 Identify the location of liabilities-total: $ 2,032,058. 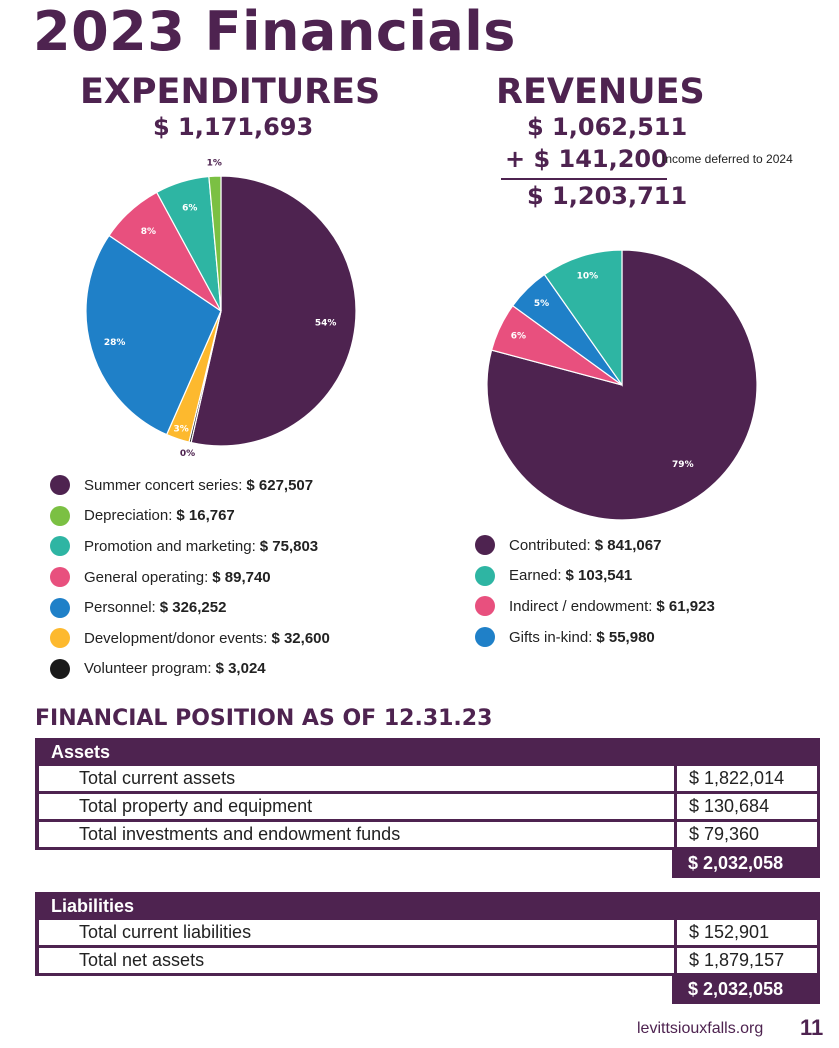
(746, 989).